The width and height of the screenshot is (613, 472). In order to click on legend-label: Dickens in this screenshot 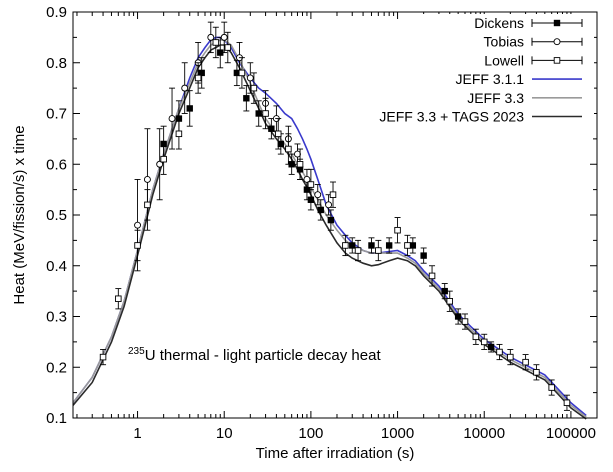, I will do `click(499, 23)`.